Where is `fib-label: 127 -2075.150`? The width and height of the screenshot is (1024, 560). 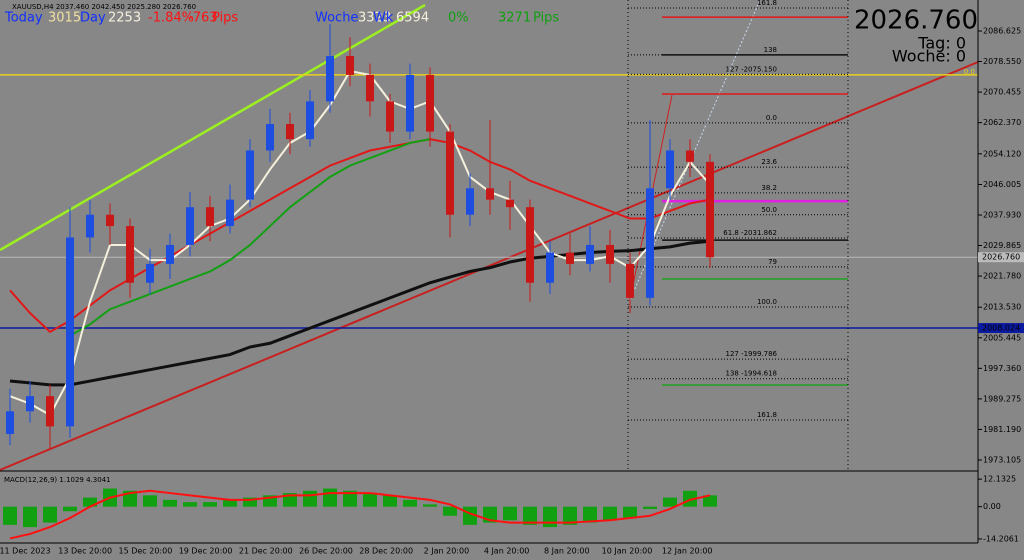 fib-label: 127 -2075.150 is located at coordinates (751, 69).